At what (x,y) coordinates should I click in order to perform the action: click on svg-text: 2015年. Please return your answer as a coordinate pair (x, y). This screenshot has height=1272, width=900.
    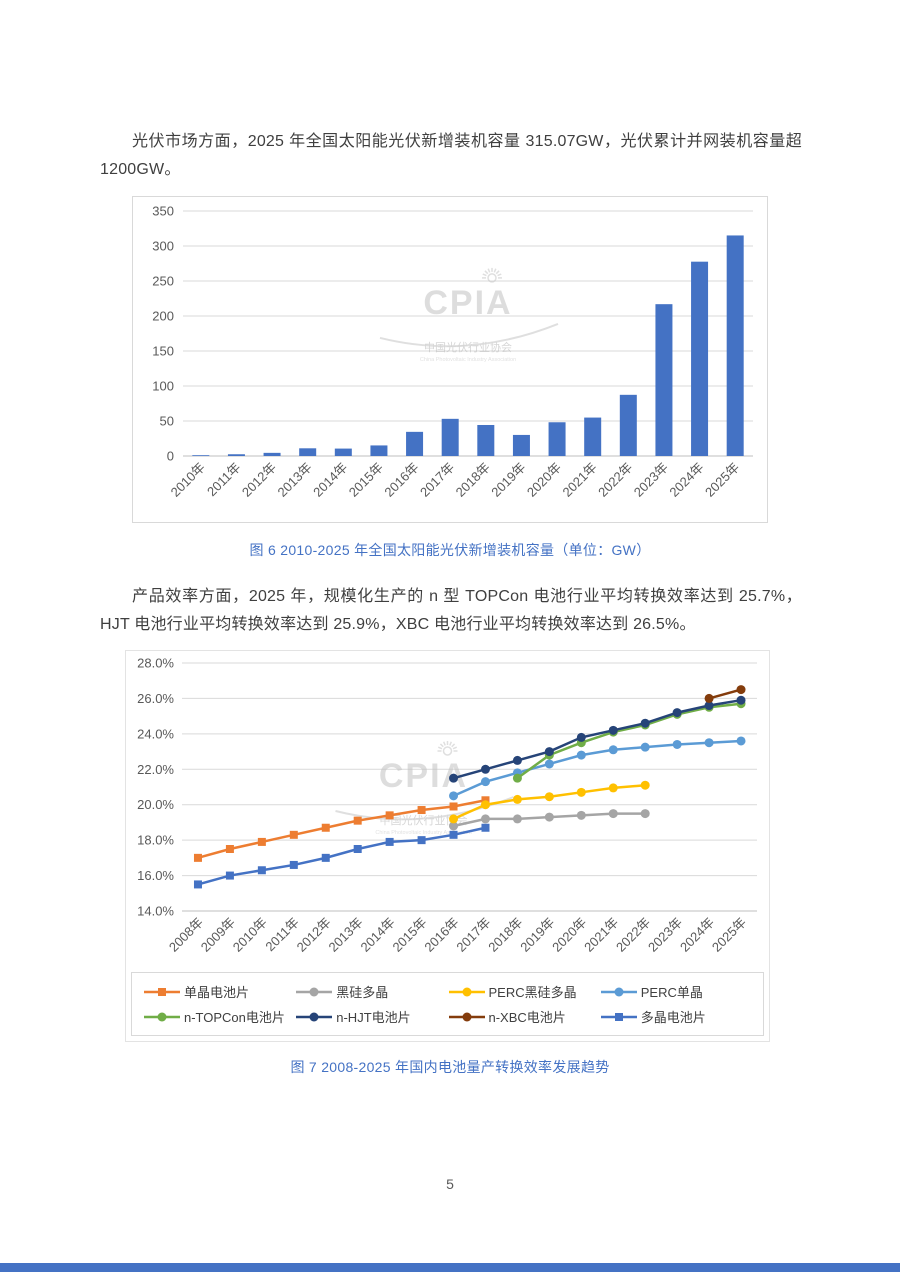
    Looking at the image, I should click on (409, 935).